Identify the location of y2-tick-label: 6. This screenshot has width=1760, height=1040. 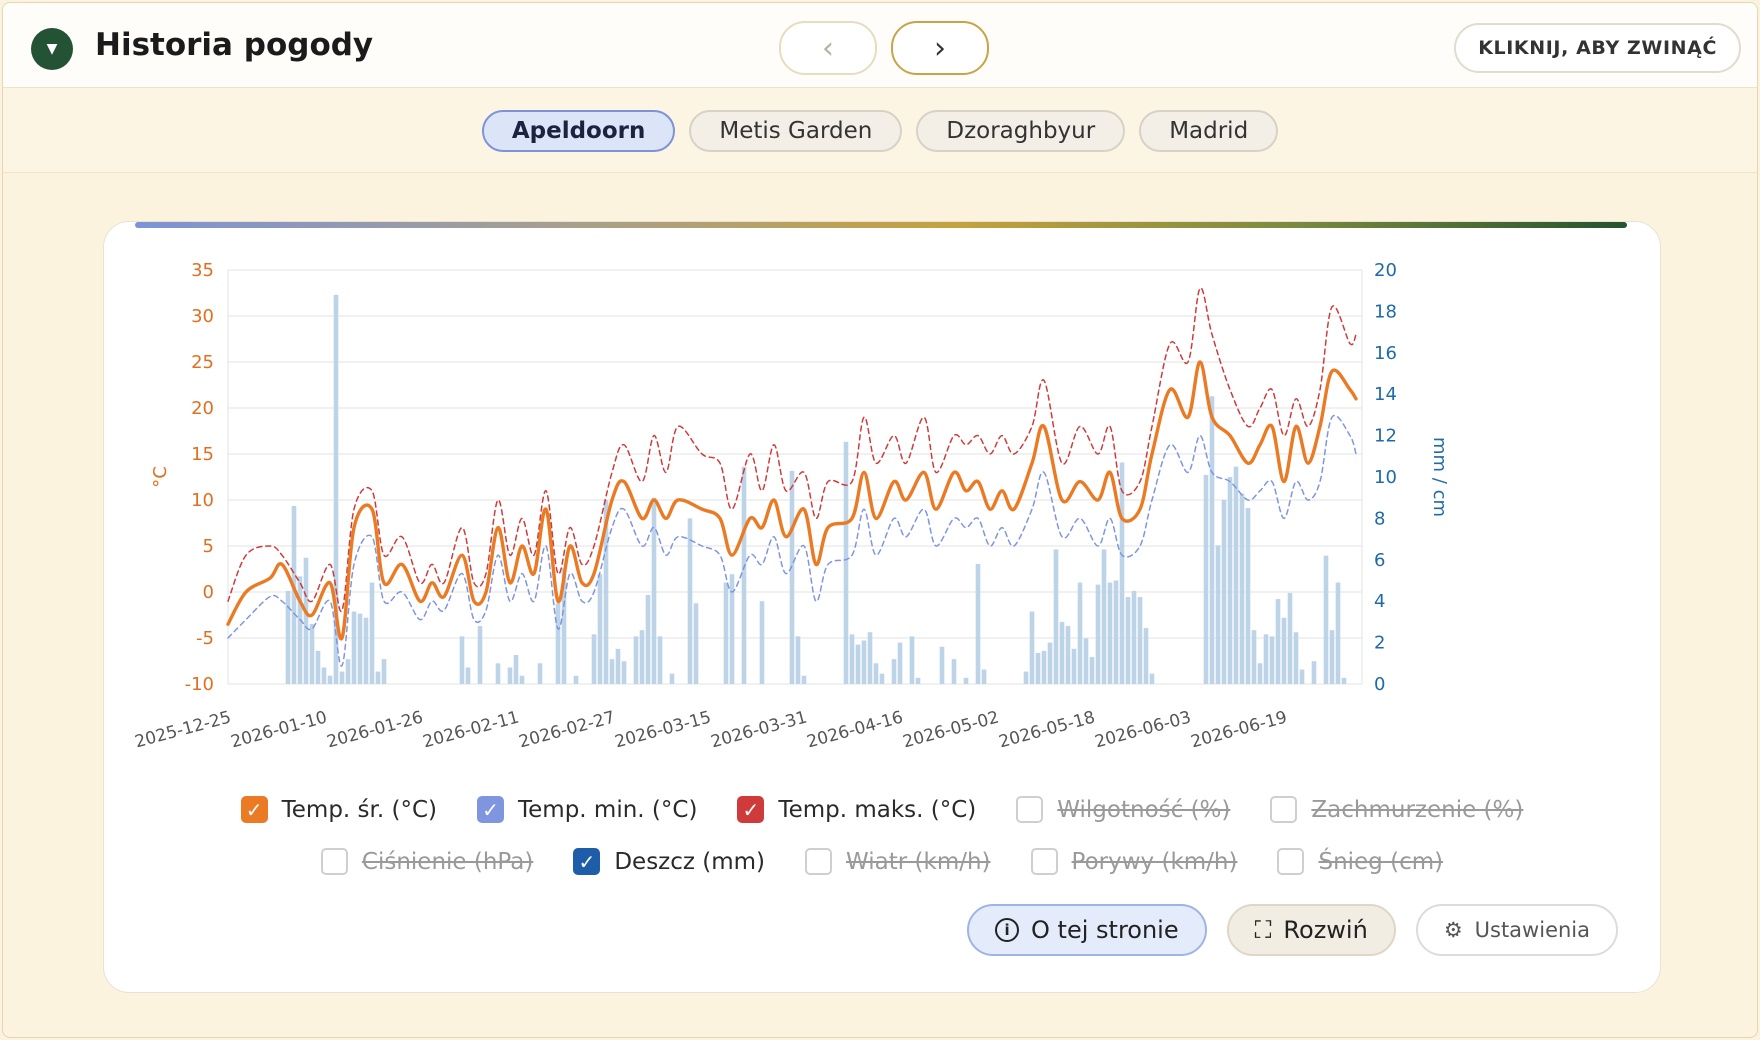
(1379, 560).